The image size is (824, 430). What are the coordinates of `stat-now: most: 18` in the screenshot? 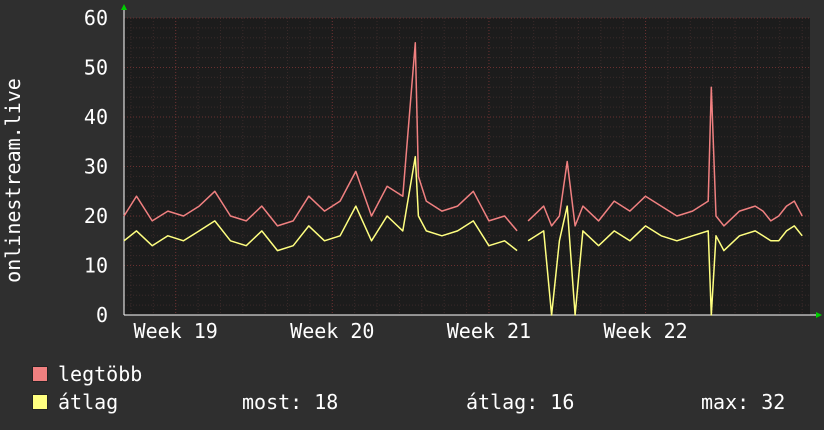 It's located at (290, 402).